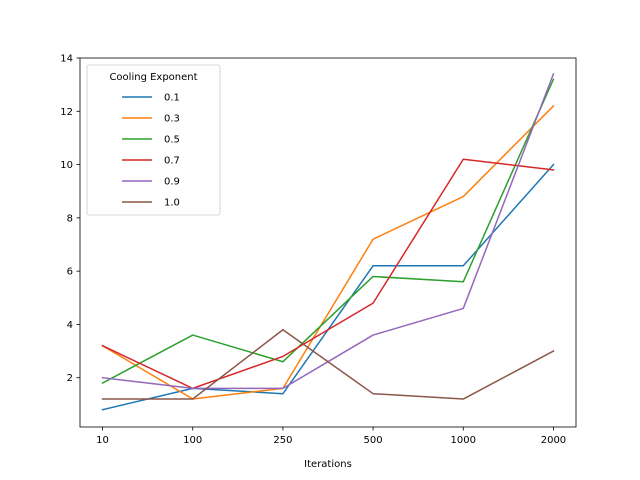 This screenshot has width=640, height=480. Describe the element at coordinates (463, 440) in the screenshot. I see `x-tick-label: 1000` at that location.